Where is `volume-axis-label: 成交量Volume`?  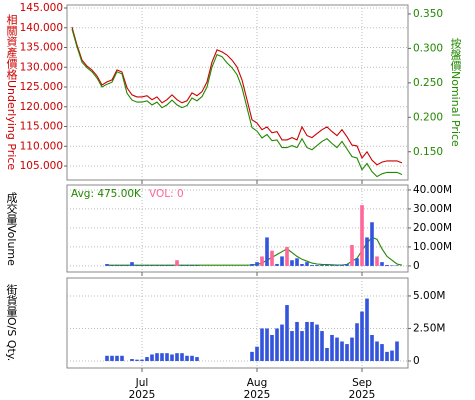 volume-axis-label: 成交量Volume is located at coordinates (11, 228).